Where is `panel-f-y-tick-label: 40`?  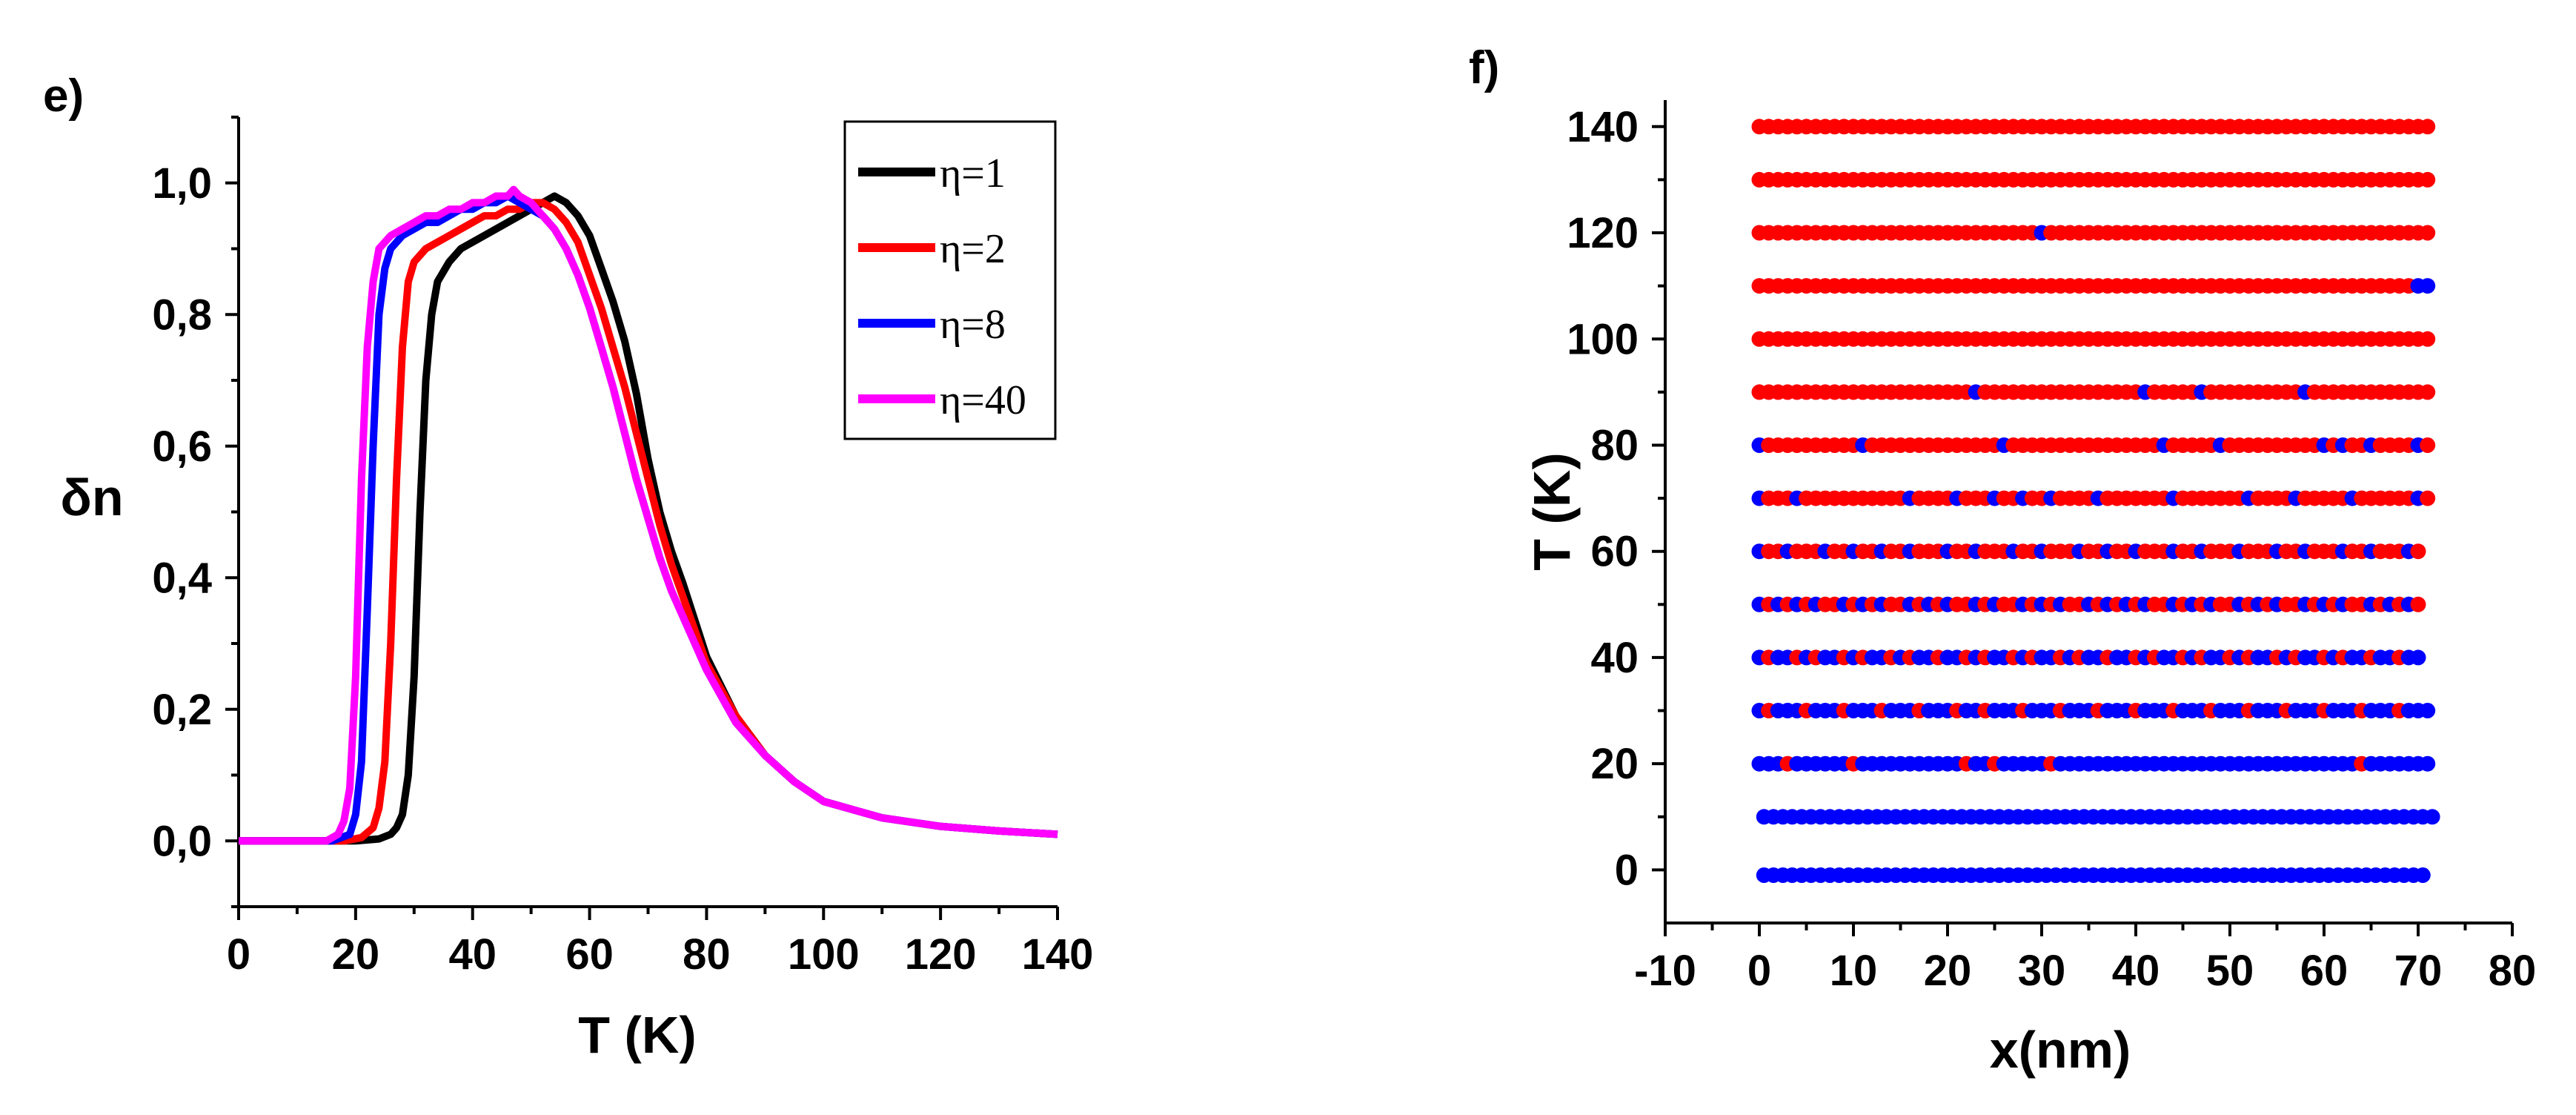 panel-f-y-tick-label: 40 is located at coordinates (1614, 658).